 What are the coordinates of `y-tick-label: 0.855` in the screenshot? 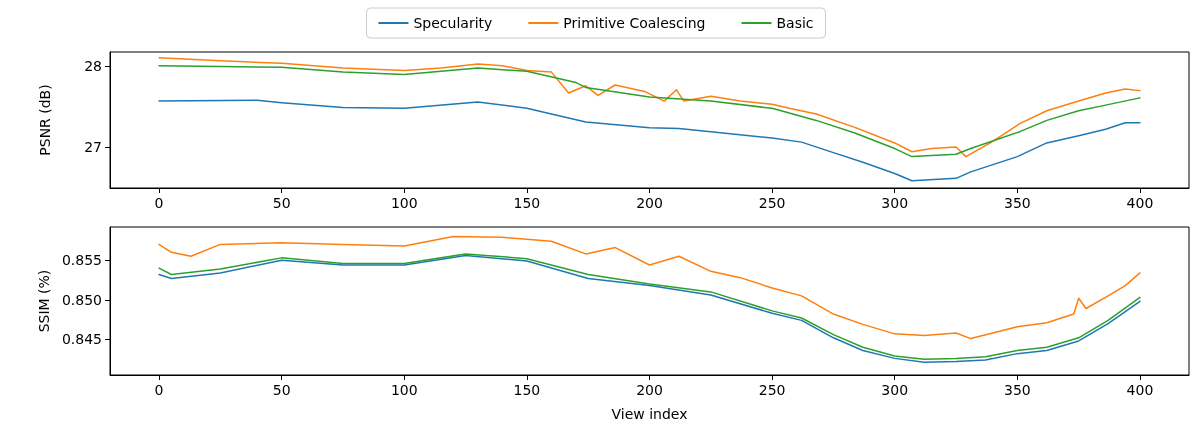 It's located at (81, 260).